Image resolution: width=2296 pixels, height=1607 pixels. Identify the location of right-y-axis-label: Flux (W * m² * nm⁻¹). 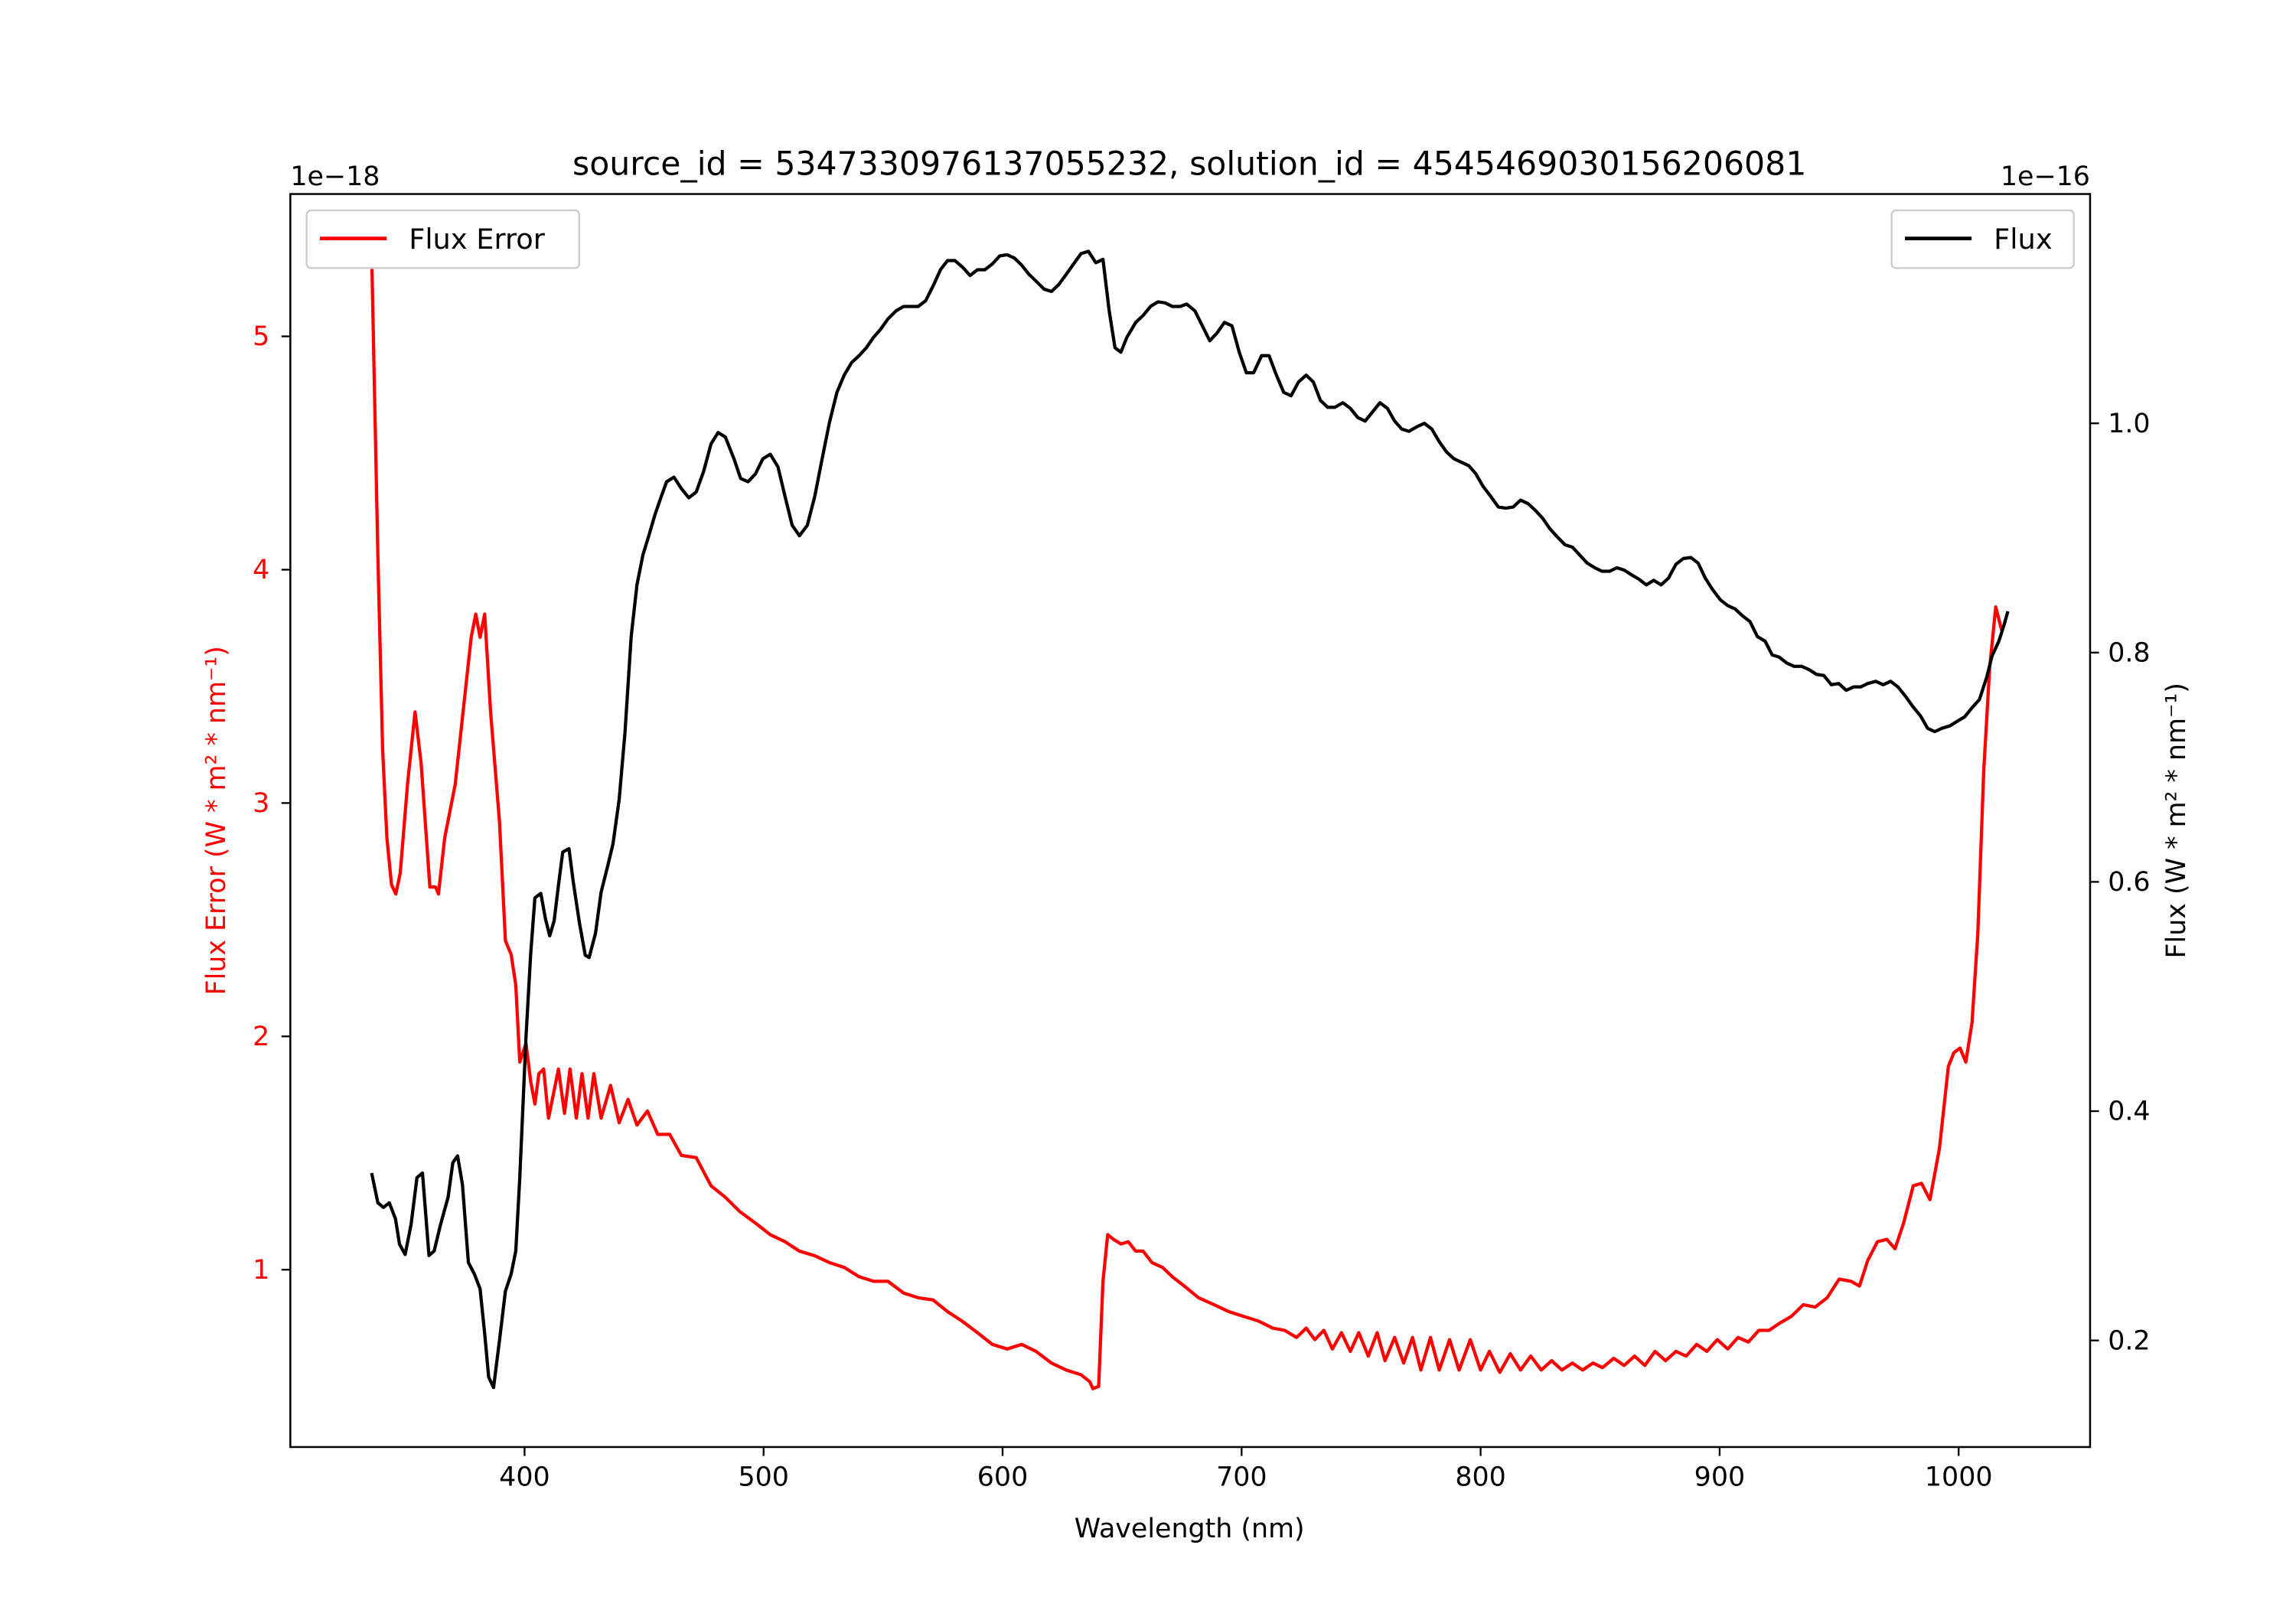
(2176, 820).